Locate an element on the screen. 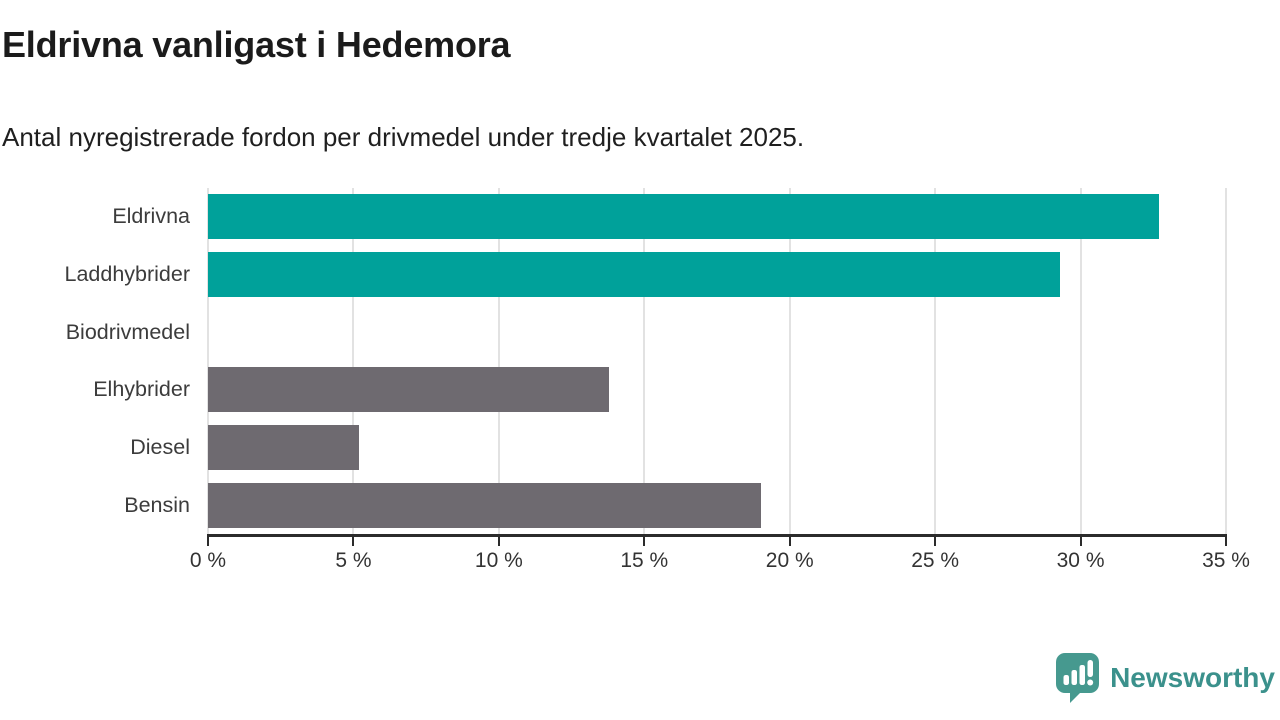  y-axis-label-eldrivna: Eldrivna is located at coordinates (151, 216).